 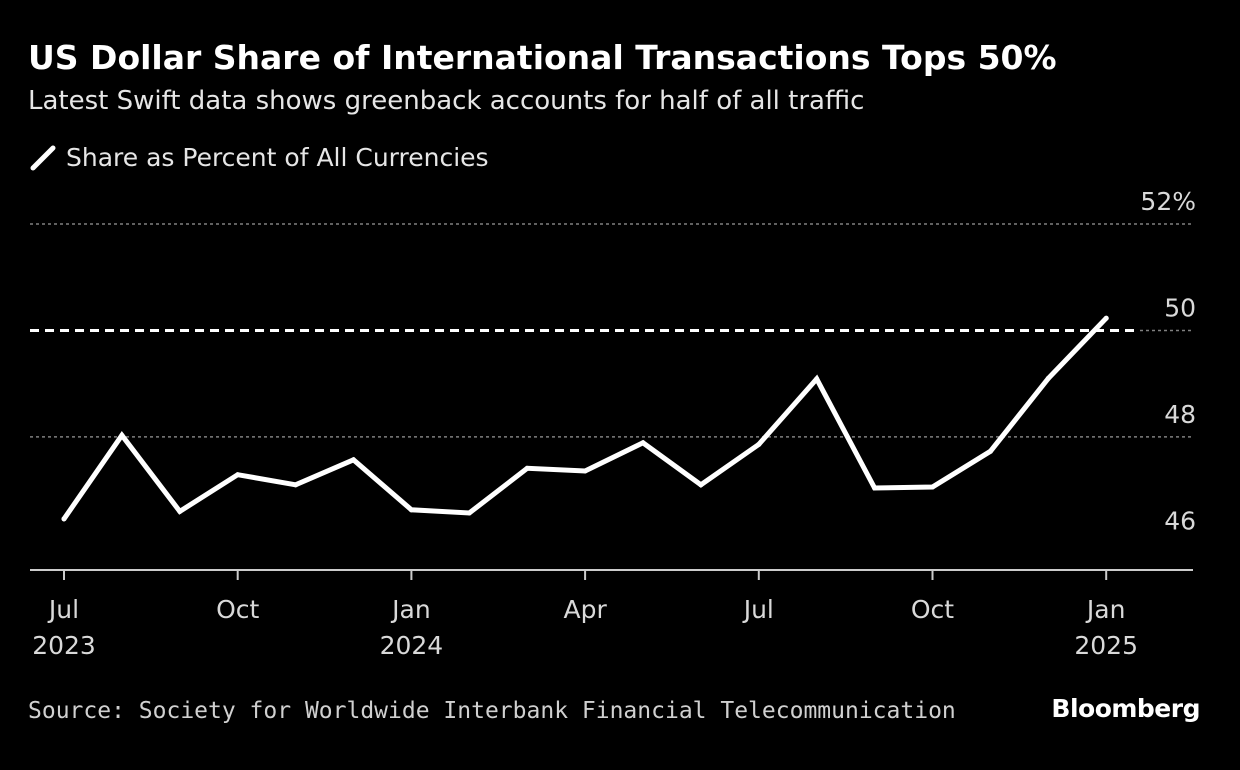 What do you see at coordinates (1106, 645) in the screenshot?
I see `x-tick-year-label: 2025` at bounding box center [1106, 645].